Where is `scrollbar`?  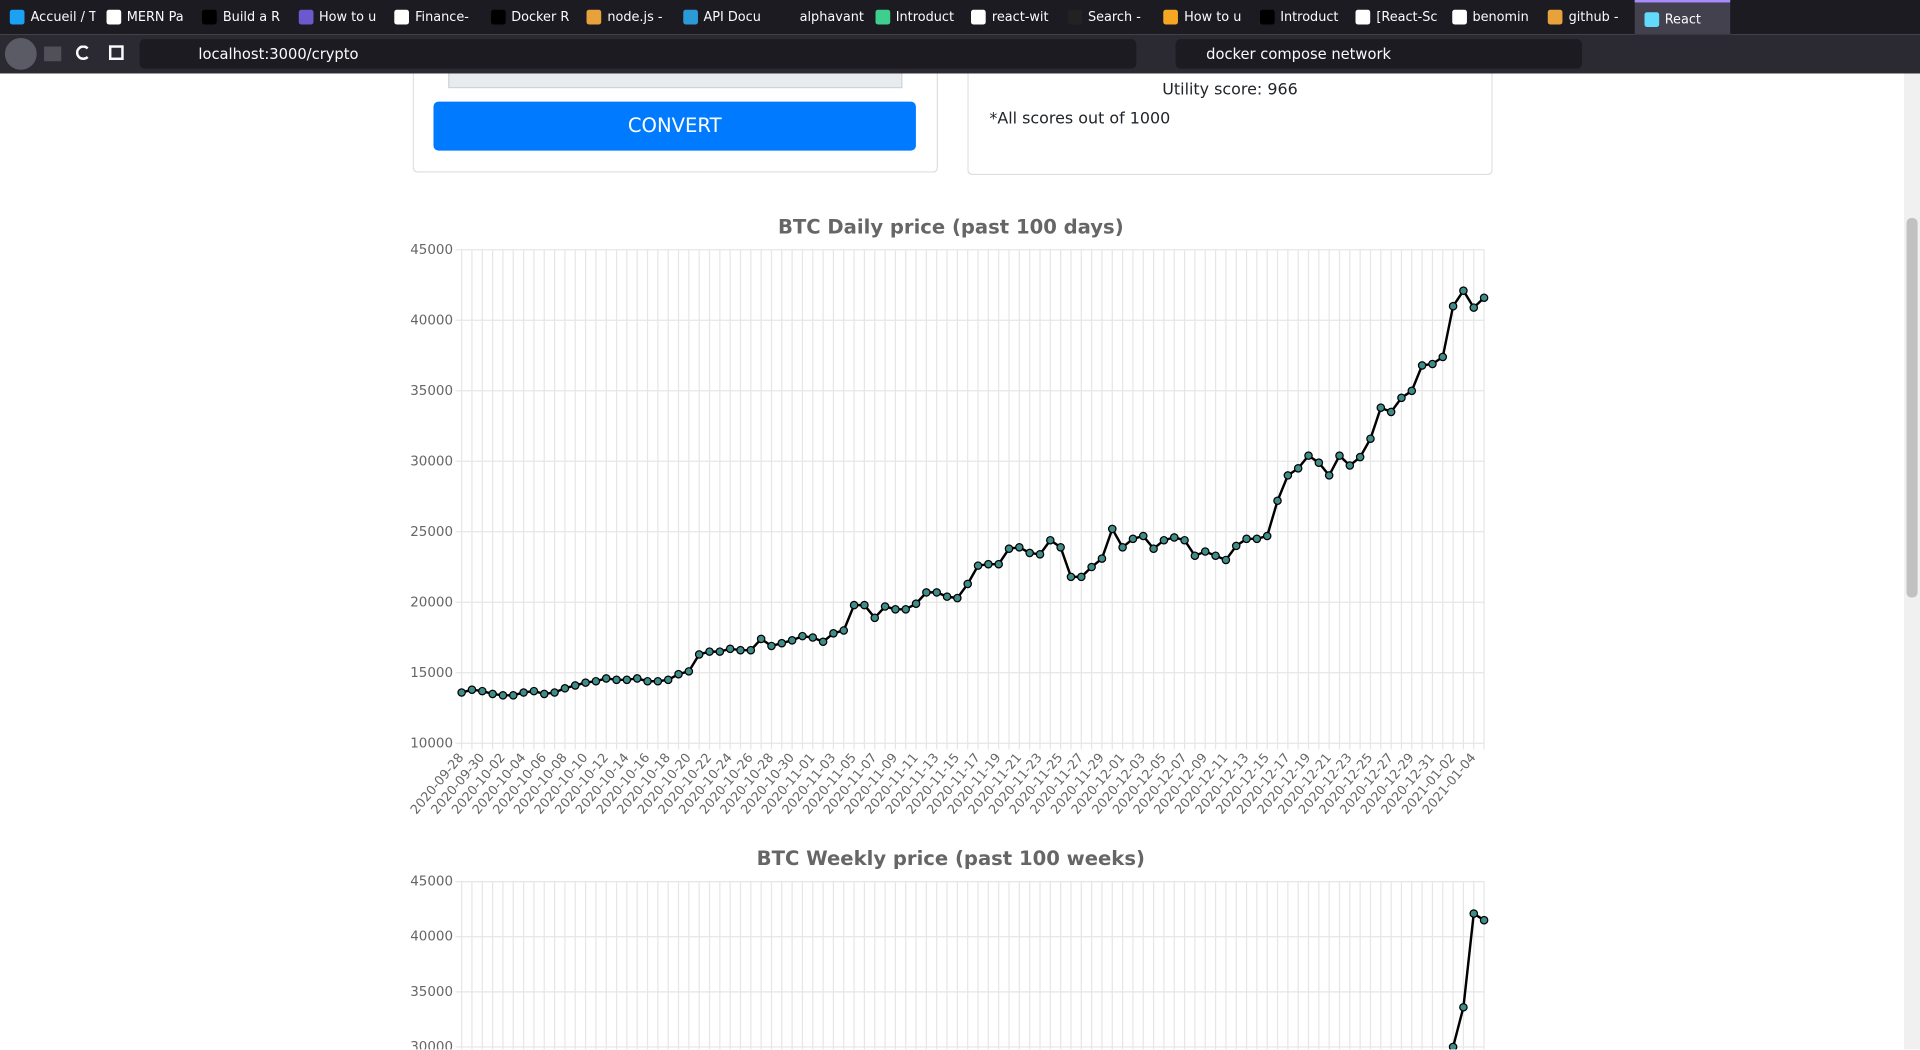
scrollbar is located at coordinates (1912, 561).